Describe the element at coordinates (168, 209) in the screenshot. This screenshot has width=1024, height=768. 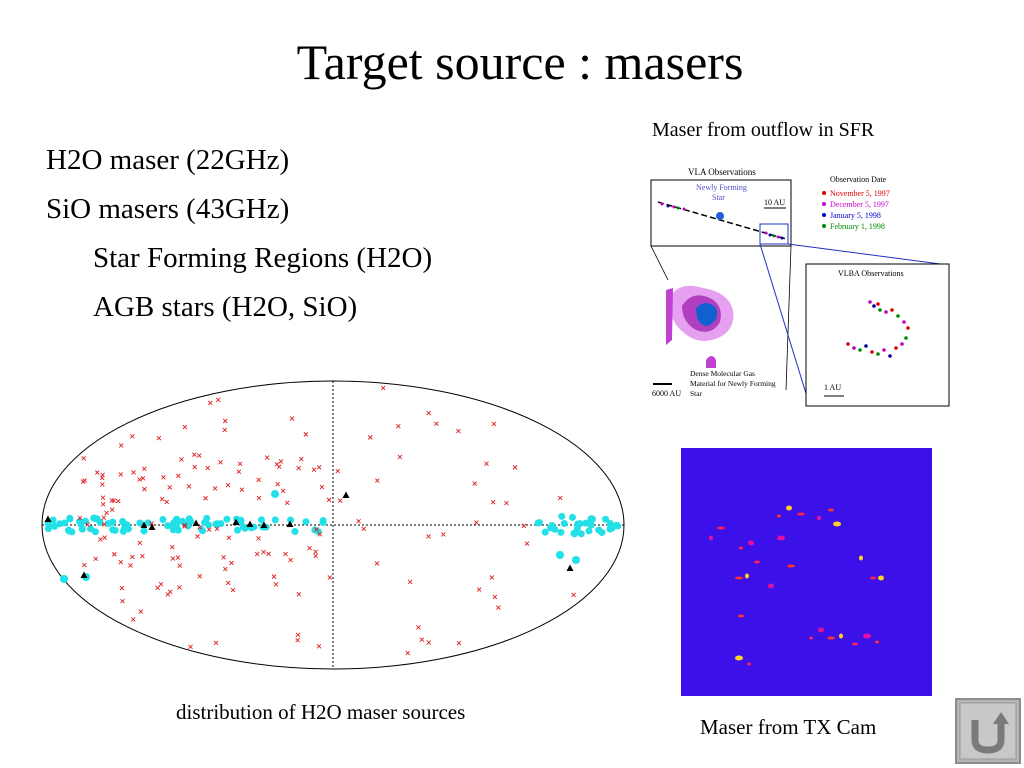
I see `bullet-sio: SiO masers (43GHz)` at that location.